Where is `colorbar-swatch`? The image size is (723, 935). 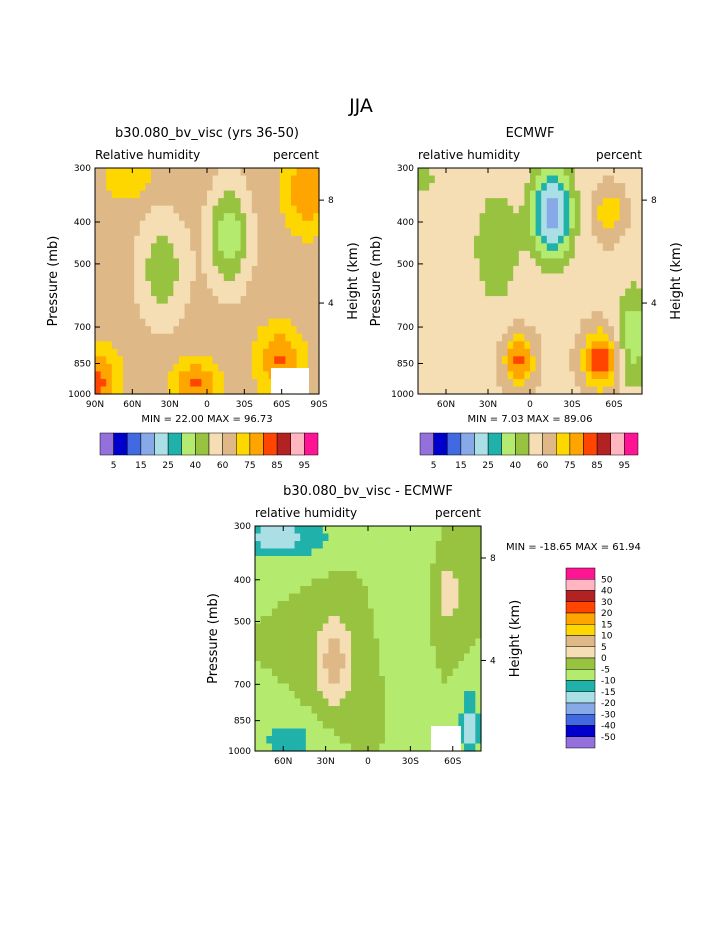
colorbar-swatch is located at coordinates (631, 444).